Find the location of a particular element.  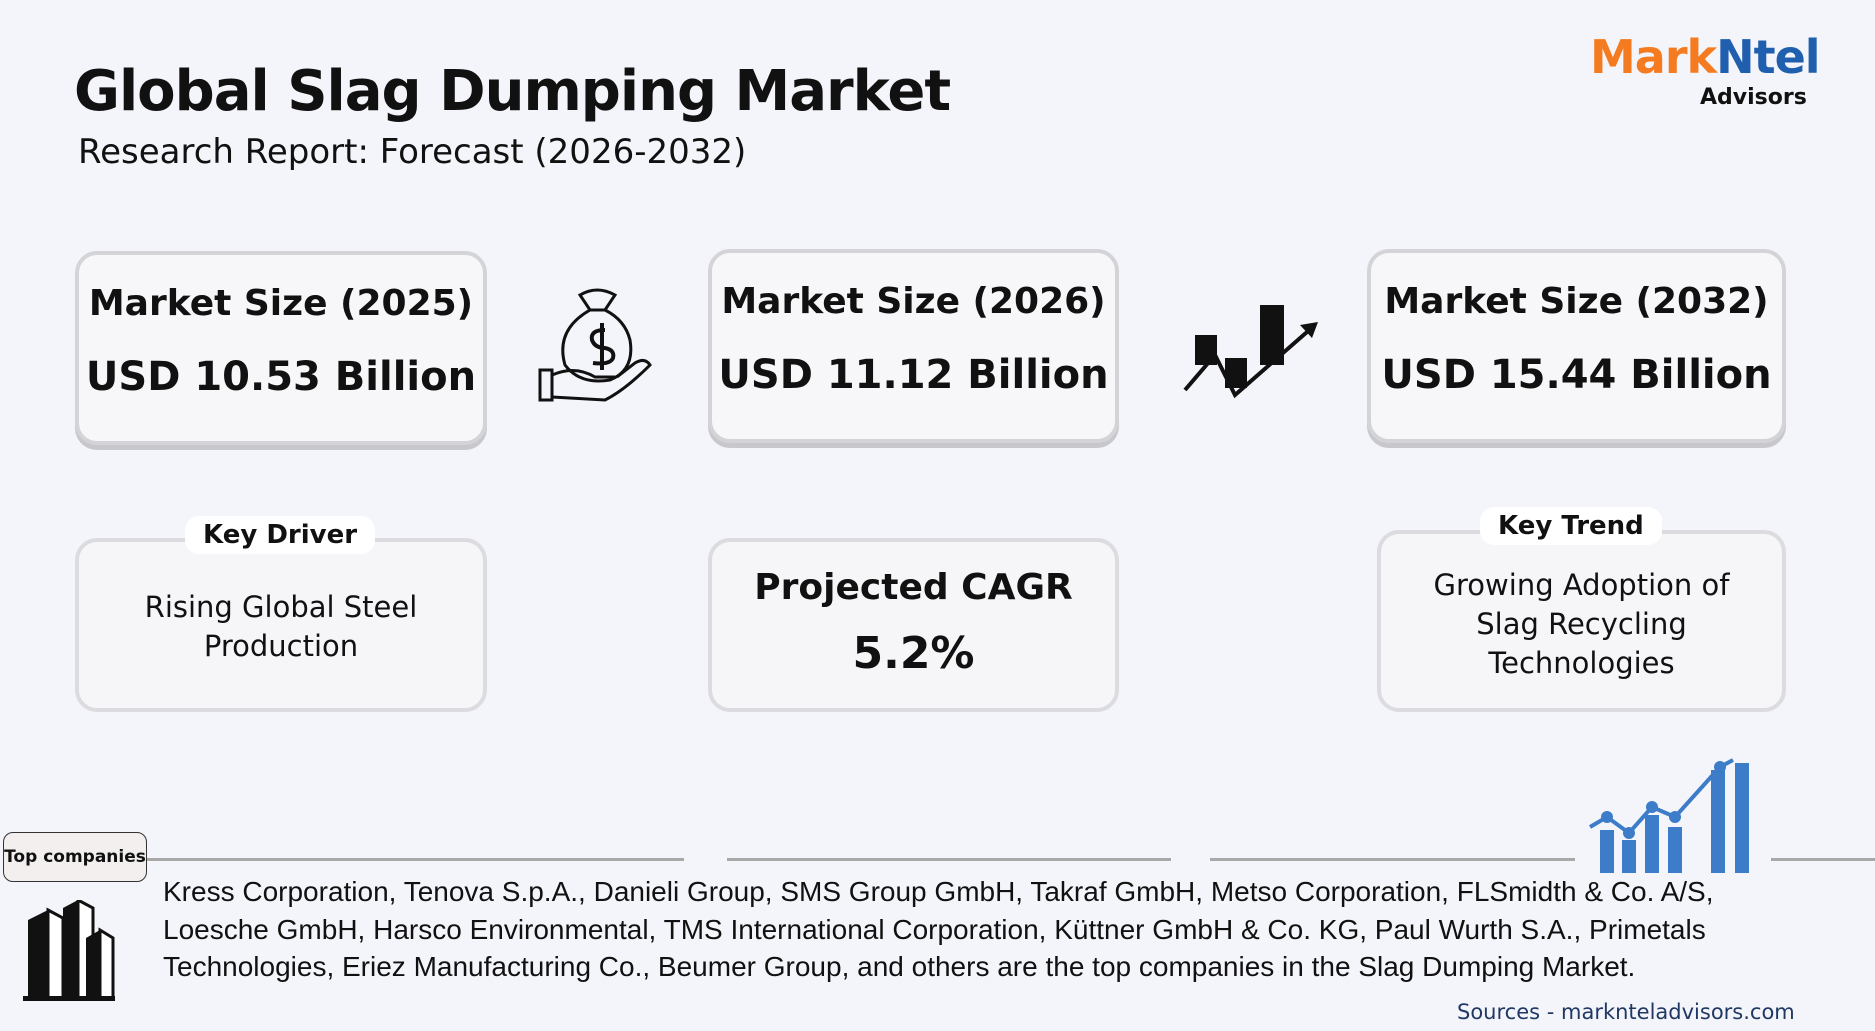

card-value: USD 15.44 Billion is located at coordinates (1576, 375).